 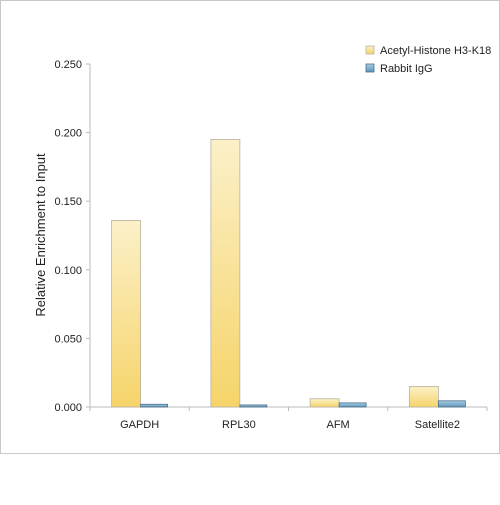 I want to click on x-category-label: Satellite2, so click(x=437, y=425).